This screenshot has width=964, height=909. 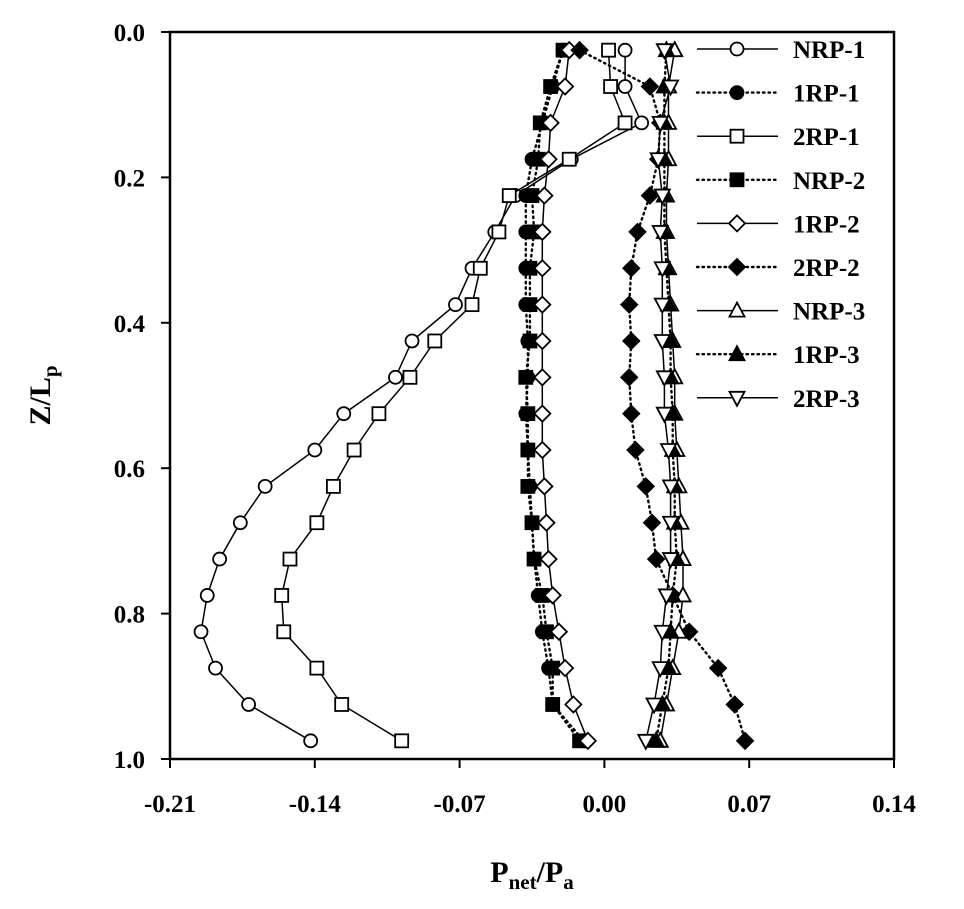 I want to click on legend-item: 1RP-2, so click(x=778, y=224).